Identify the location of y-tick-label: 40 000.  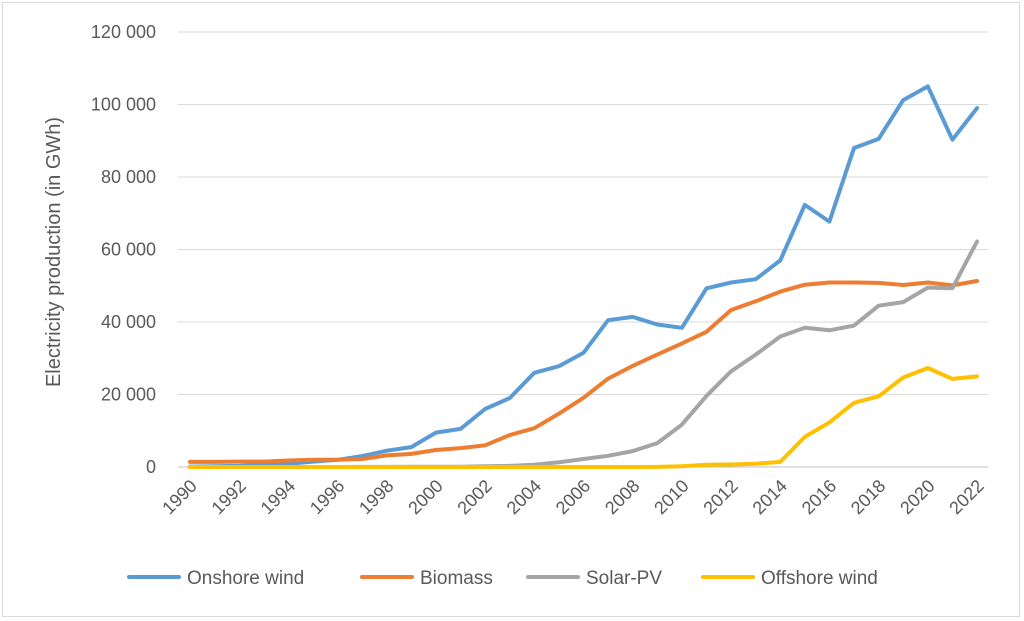
(128, 322).